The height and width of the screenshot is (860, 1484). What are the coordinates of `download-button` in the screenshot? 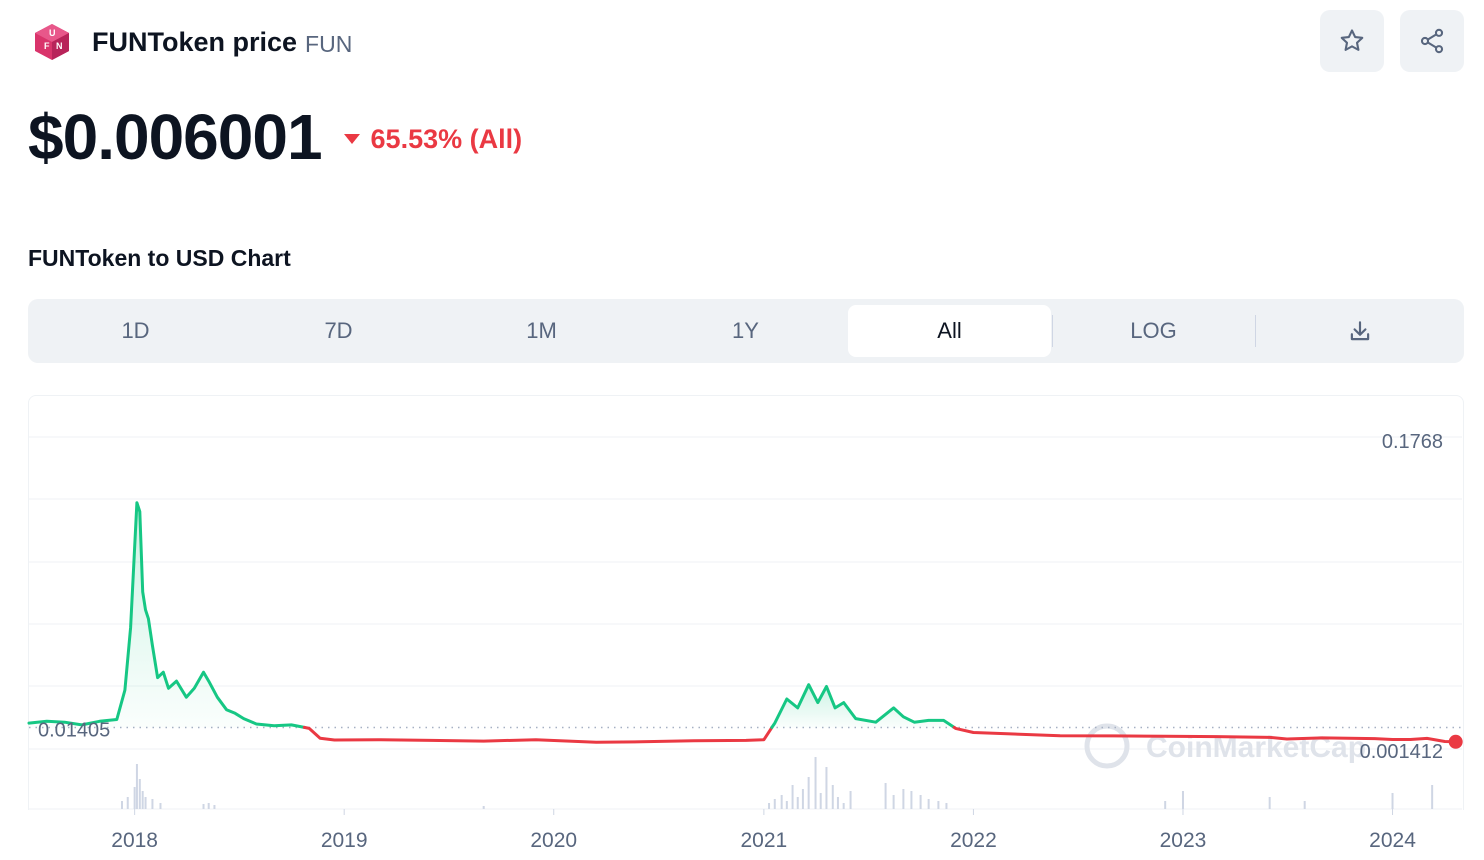 It's located at (1359, 331).